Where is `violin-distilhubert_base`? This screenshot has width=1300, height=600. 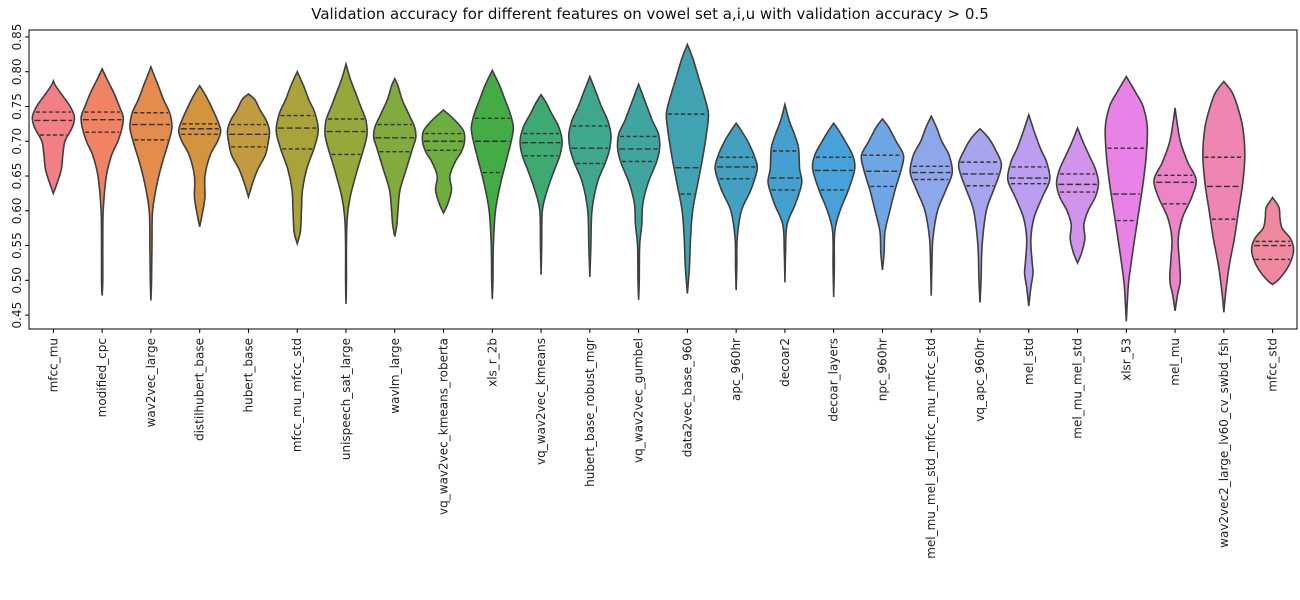 violin-distilhubert_base is located at coordinates (199, 155).